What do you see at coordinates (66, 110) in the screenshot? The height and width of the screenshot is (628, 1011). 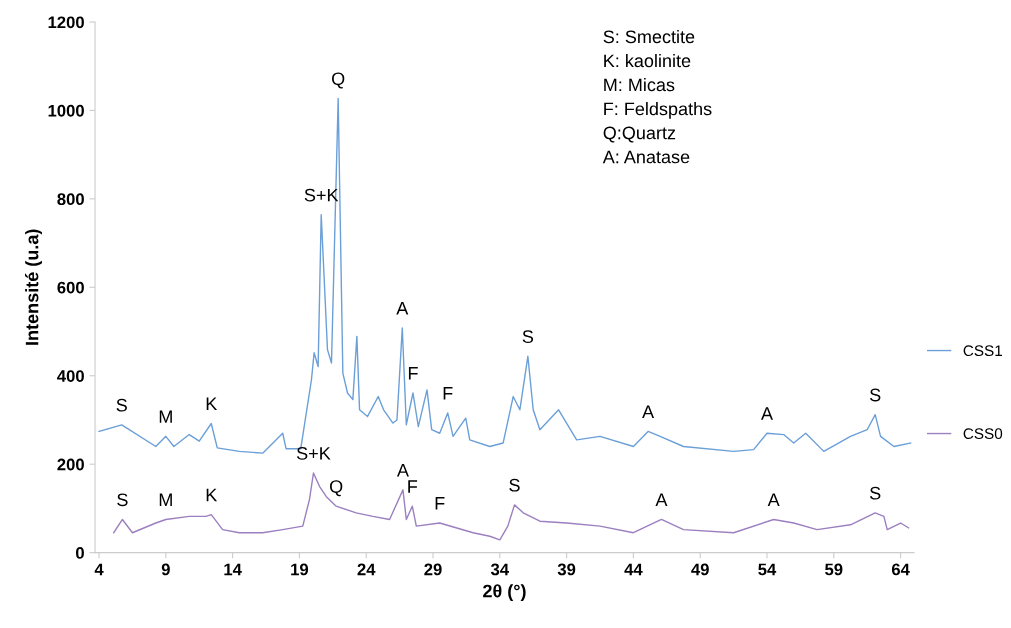 I see `y-tick-label: 1000` at bounding box center [66, 110].